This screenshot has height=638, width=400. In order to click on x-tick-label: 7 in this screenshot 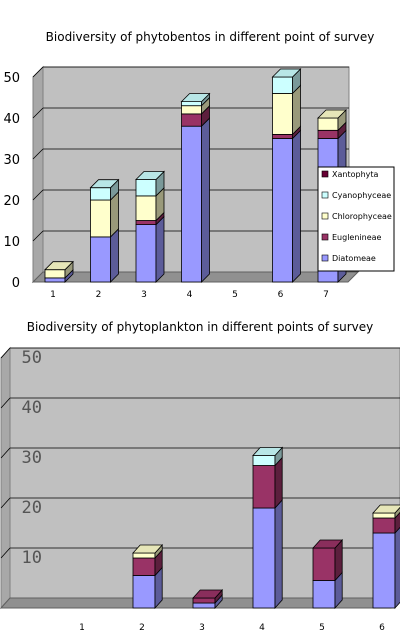, I will do `click(326, 295)`.